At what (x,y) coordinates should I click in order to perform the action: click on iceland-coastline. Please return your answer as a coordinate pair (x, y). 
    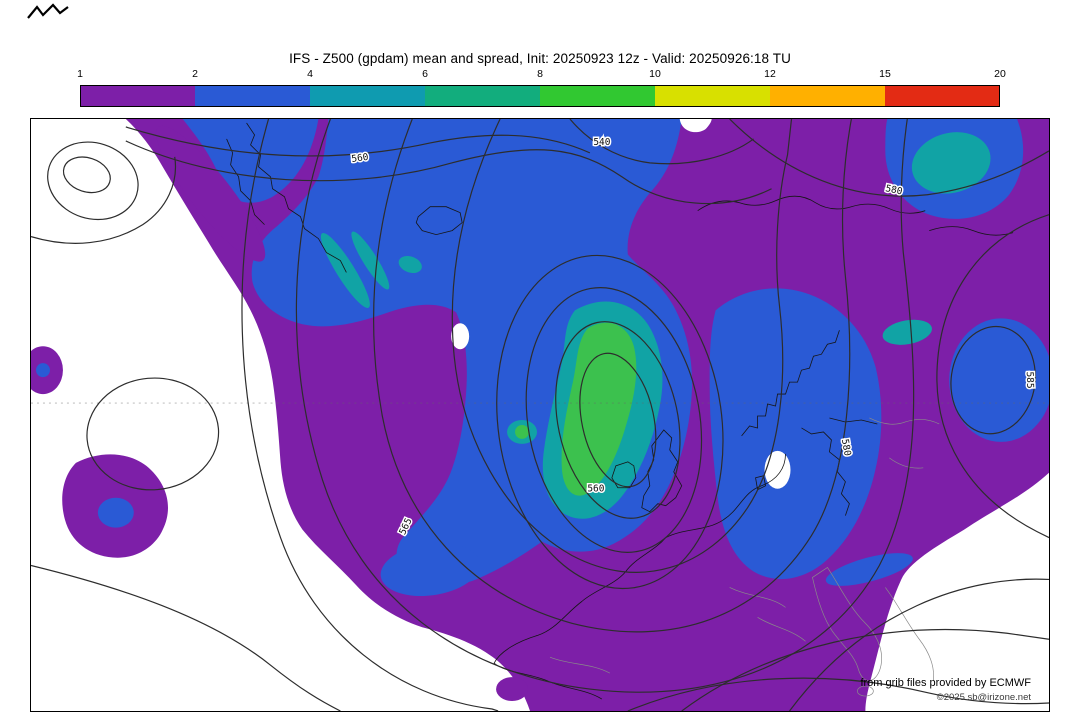
    Looking at the image, I should click on (439, 221).